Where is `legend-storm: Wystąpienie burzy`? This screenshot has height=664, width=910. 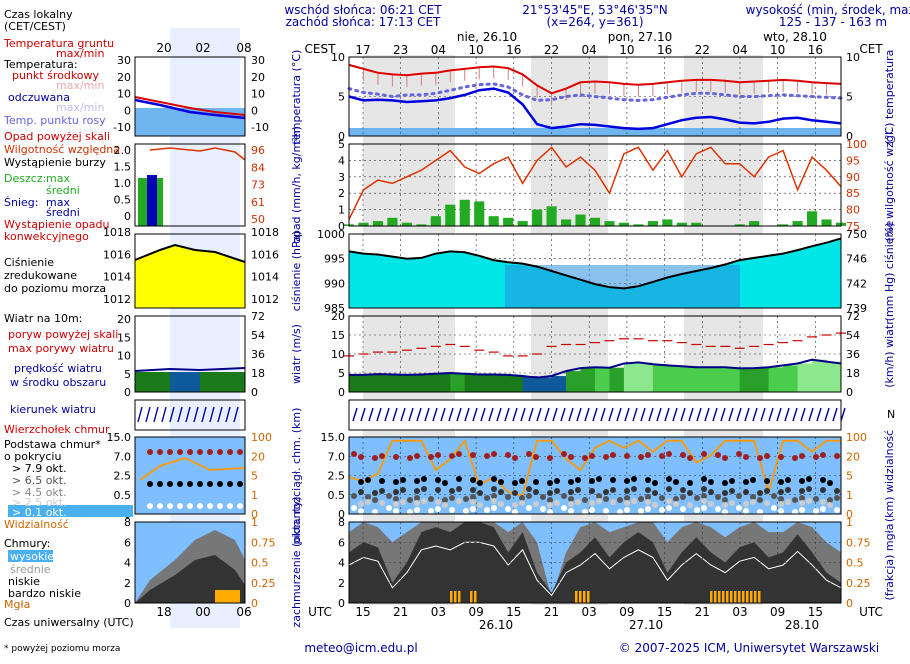 legend-storm: Wystąpienie burzy is located at coordinates (55, 162).